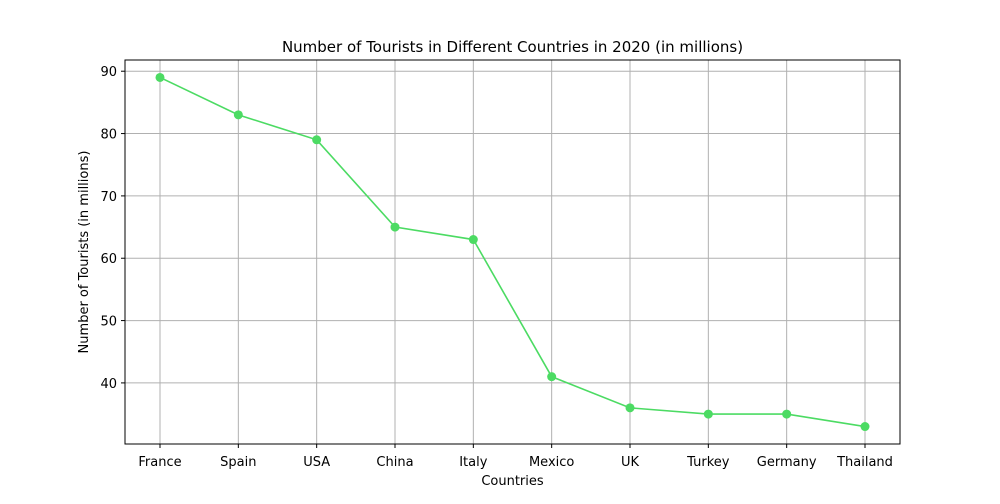 The width and height of the screenshot is (1000, 504). What do you see at coordinates (864, 462) in the screenshot?
I see `x-tick-label: Thailand` at bounding box center [864, 462].